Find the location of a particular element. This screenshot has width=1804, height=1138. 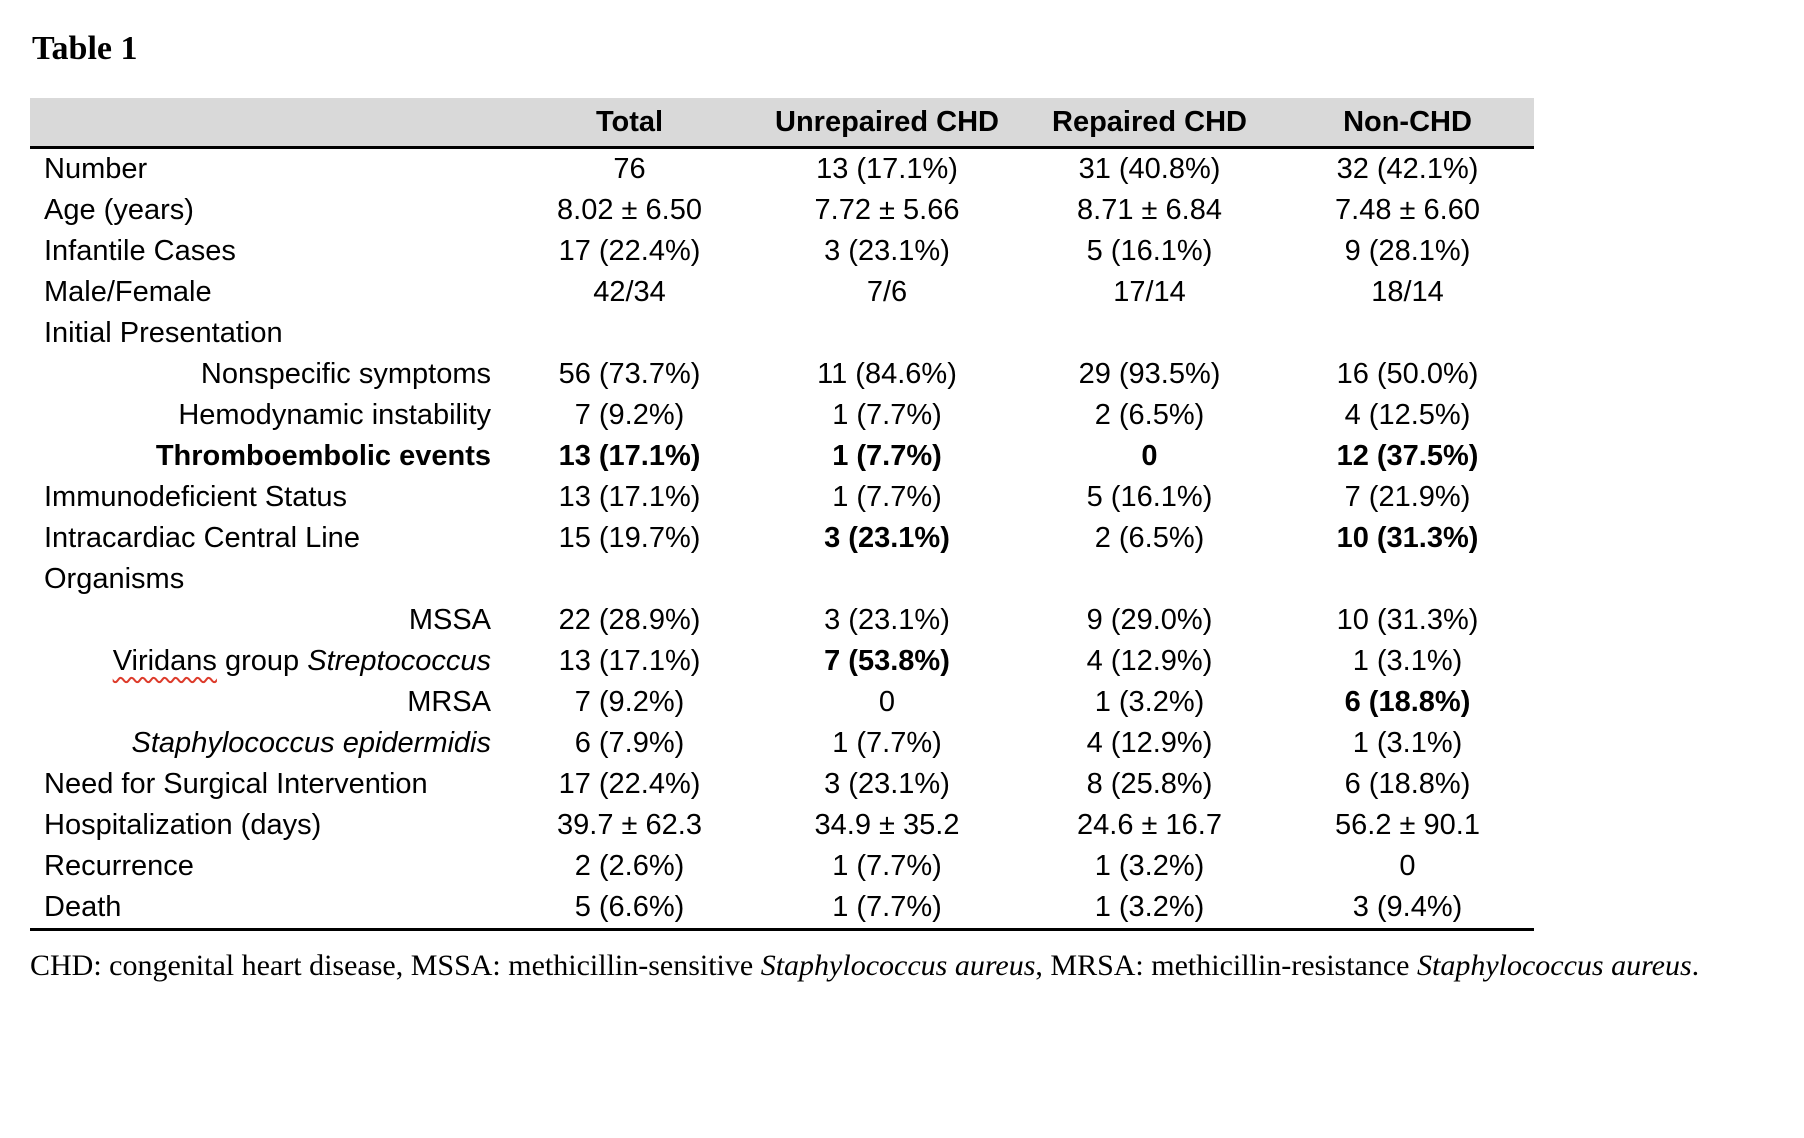

data-cell: 32 (42.1%) is located at coordinates (1407, 169).